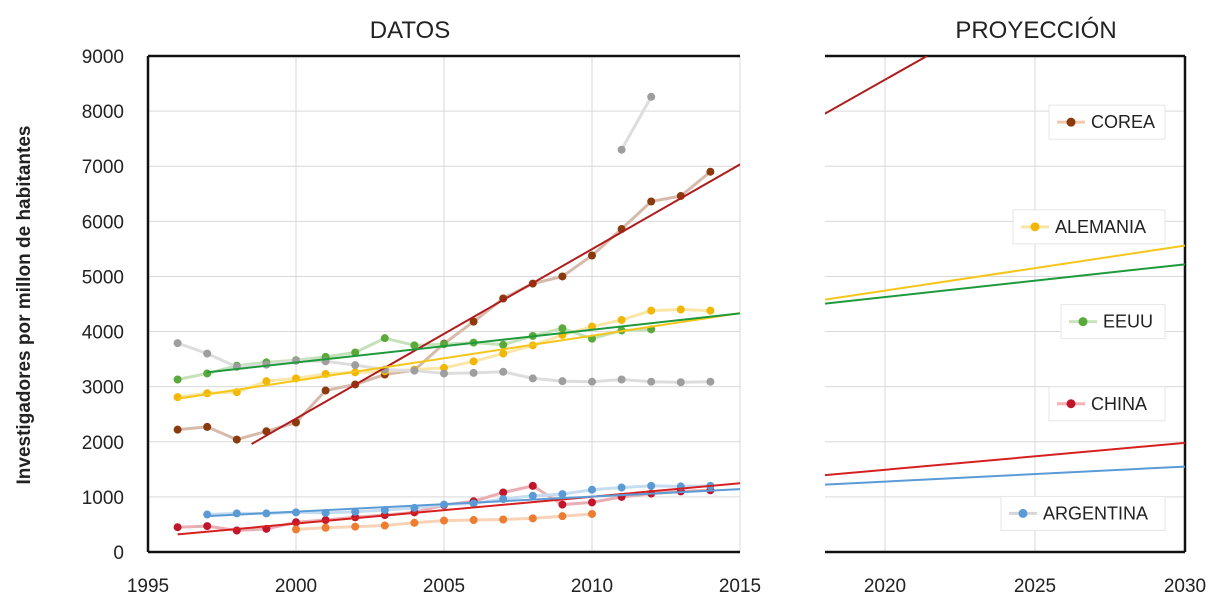 Image resolution: width=1214 pixels, height=598 pixels. Describe the element at coordinates (296, 586) in the screenshot. I see `x-tick-label: 2000` at that location.